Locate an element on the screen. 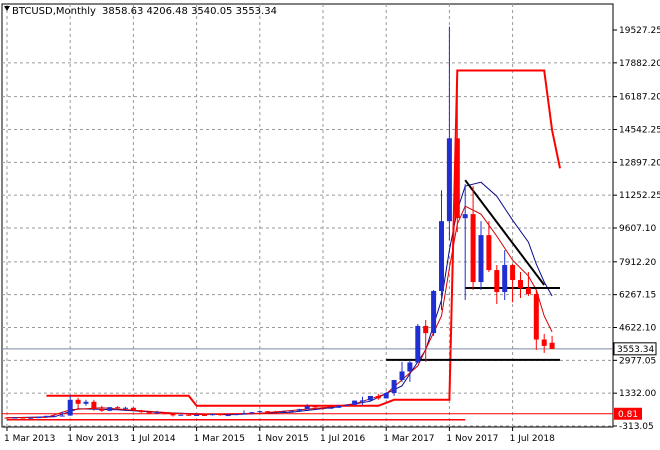  symbol-timeframe-label: BTCUSD,Monthly is located at coordinates (54, 11).